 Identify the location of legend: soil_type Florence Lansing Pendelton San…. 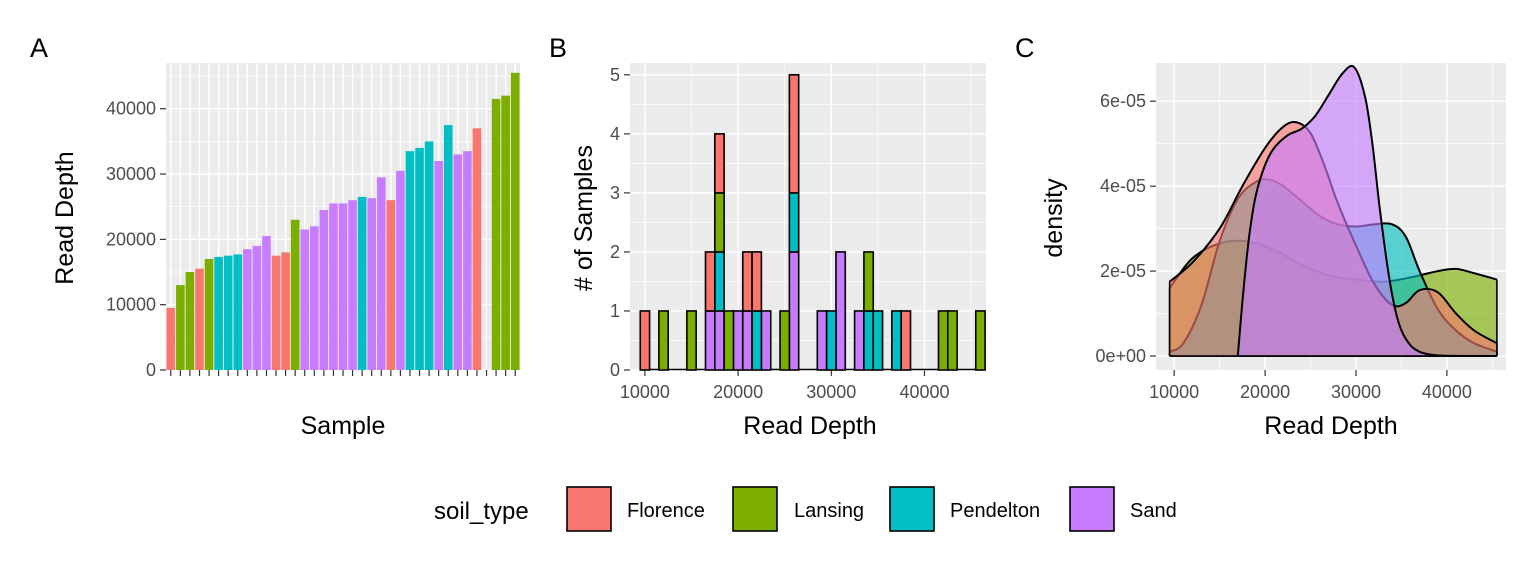
(805, 509).